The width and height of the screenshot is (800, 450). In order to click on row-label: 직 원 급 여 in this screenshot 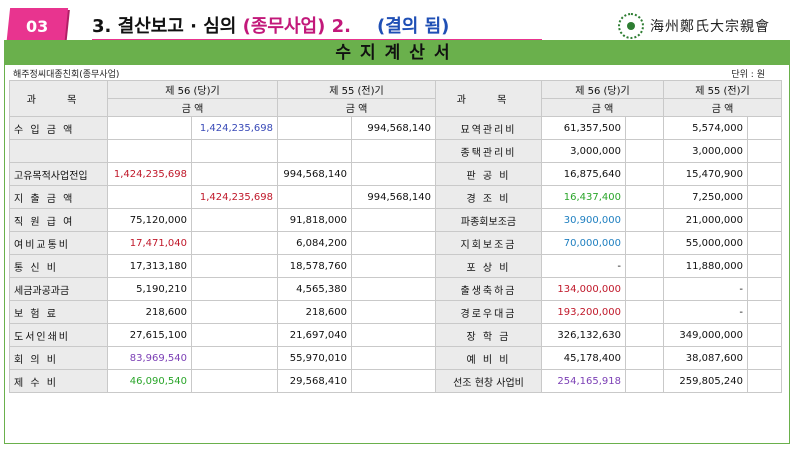, I will do `click(58, 220)`.